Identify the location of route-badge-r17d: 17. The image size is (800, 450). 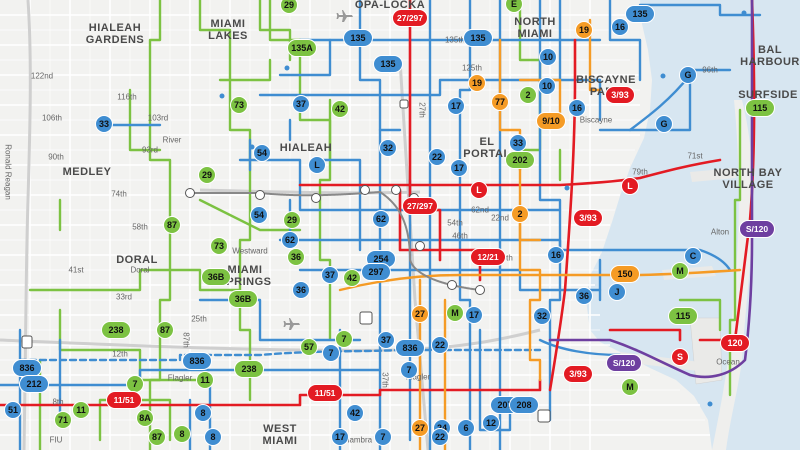
(340, 437).